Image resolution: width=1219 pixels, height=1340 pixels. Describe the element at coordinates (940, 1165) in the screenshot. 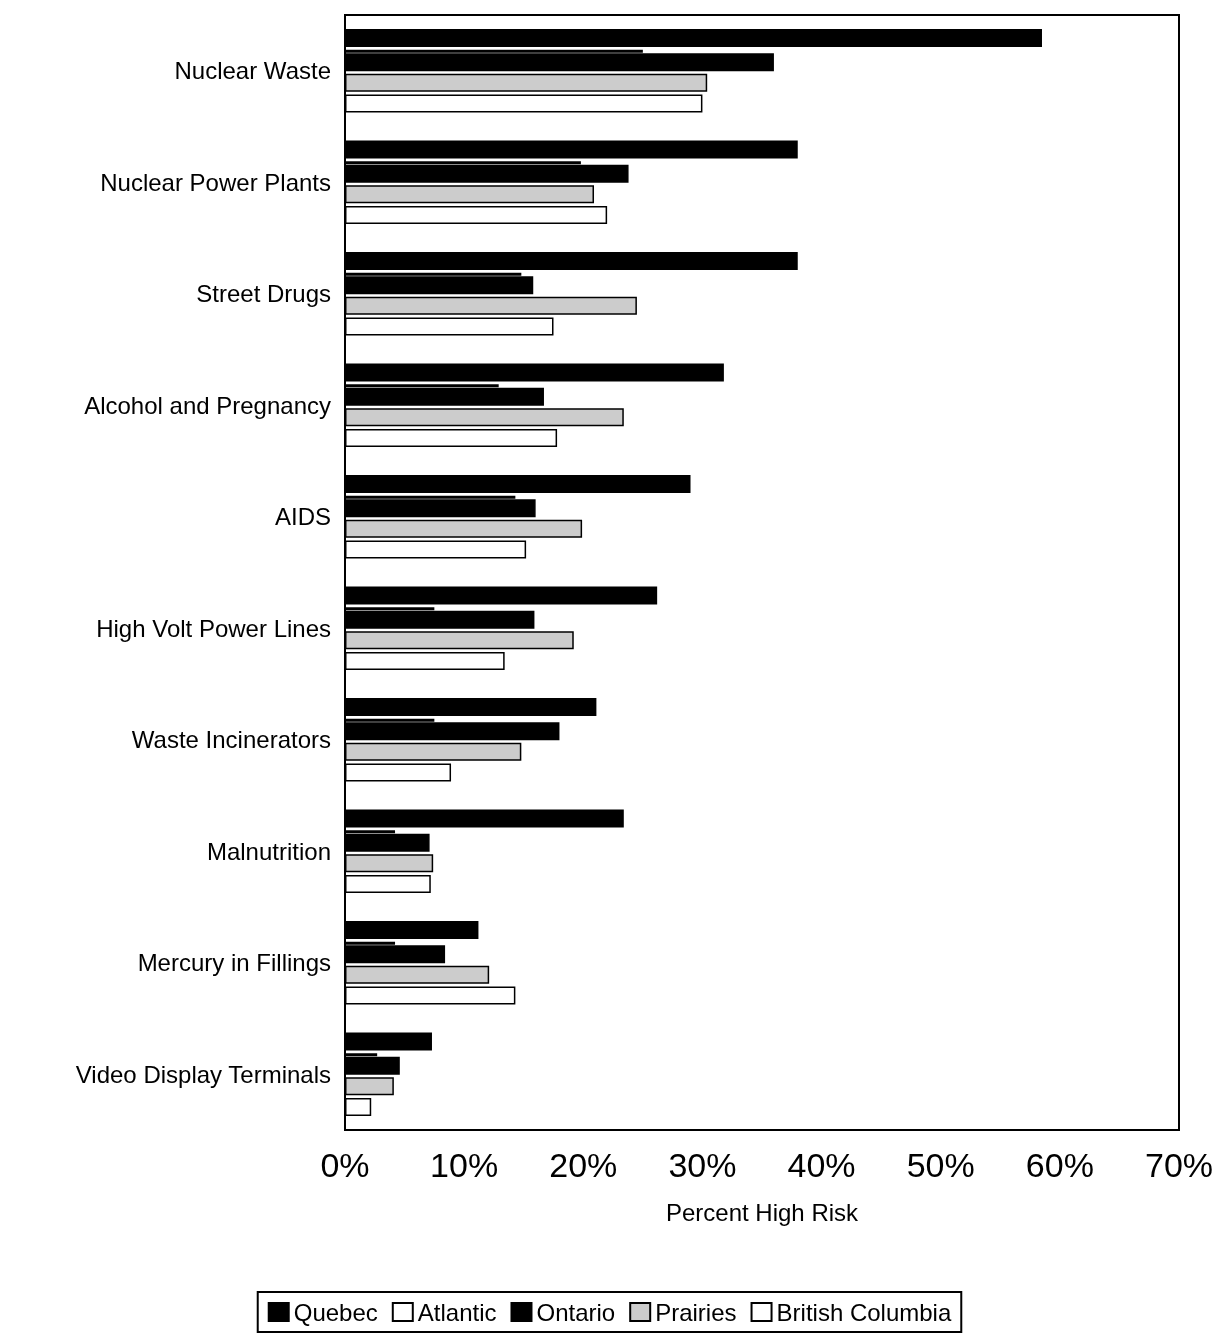

I see `x-tick-label: 50%` at that location.